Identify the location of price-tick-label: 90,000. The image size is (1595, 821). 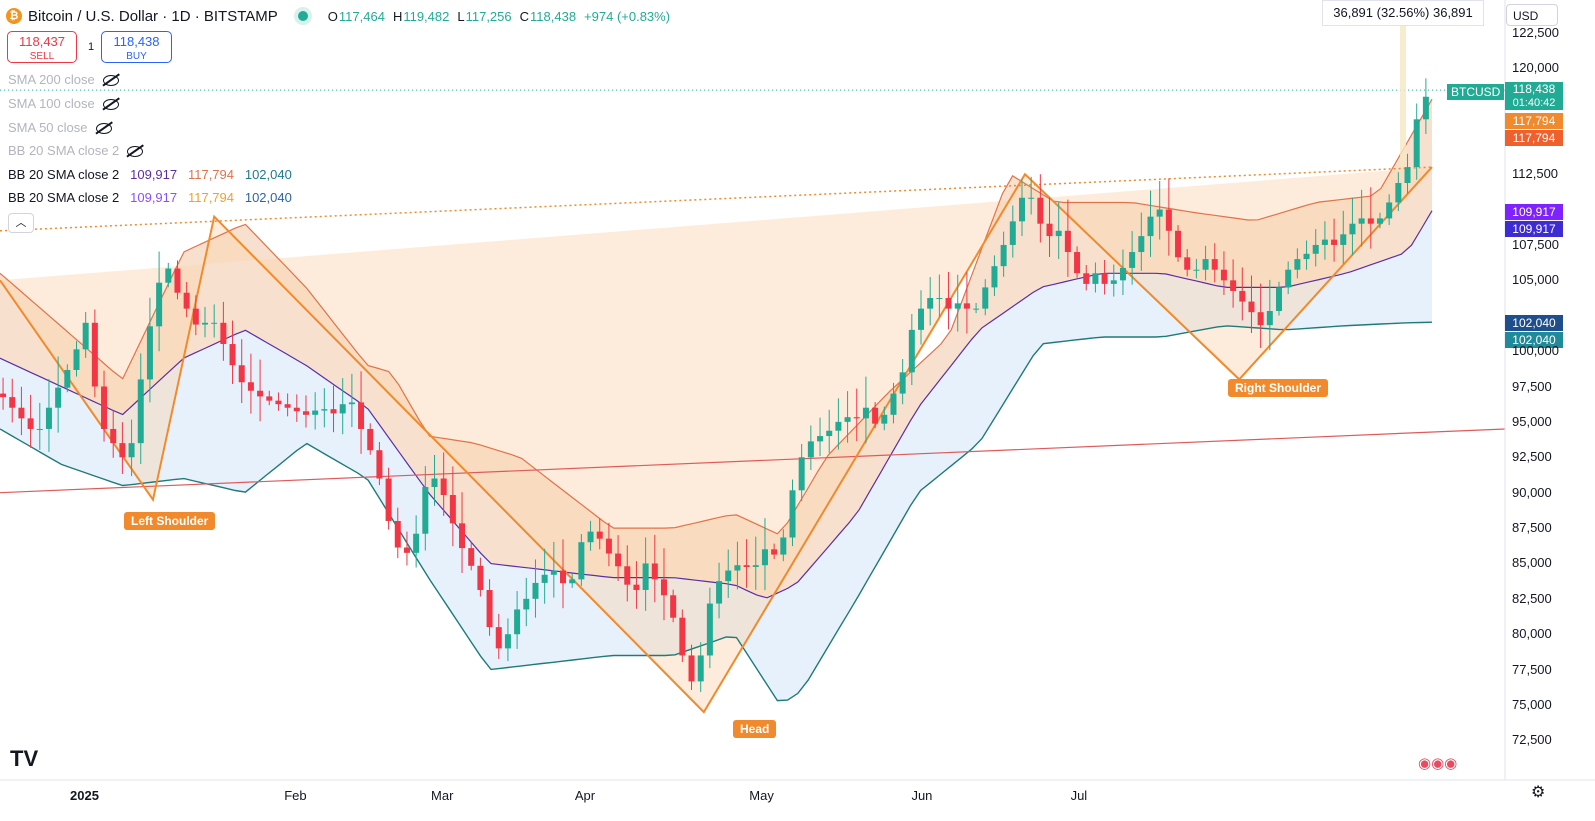
(1532, 492).